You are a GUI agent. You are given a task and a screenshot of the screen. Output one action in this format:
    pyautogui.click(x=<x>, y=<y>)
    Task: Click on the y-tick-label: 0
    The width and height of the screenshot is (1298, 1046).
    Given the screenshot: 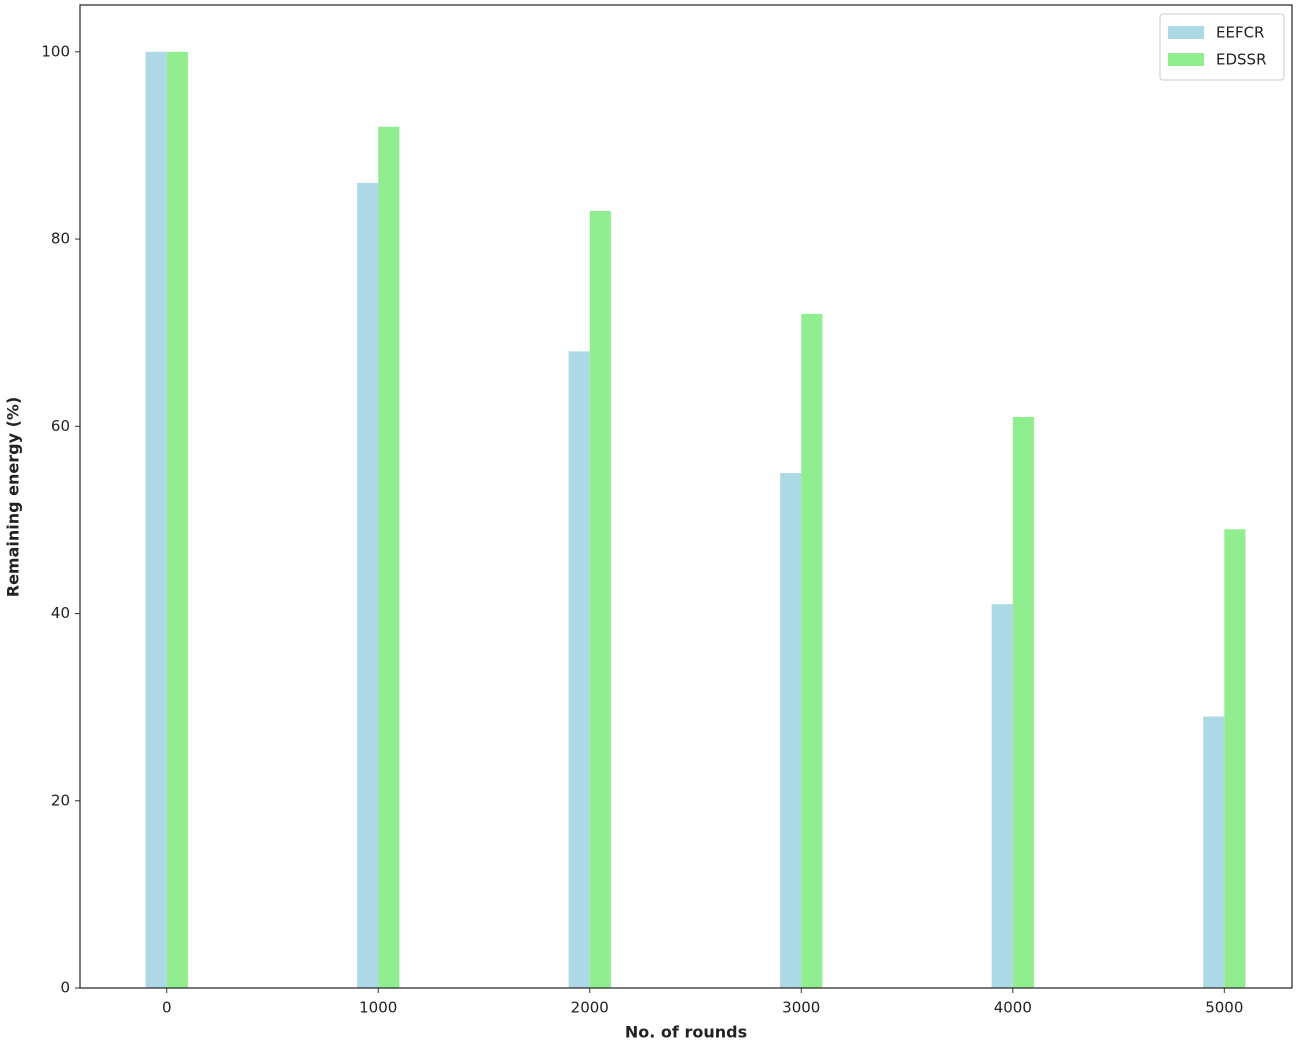 What is the action you would take?
    pyautogui.click(x=65, y=988)
    